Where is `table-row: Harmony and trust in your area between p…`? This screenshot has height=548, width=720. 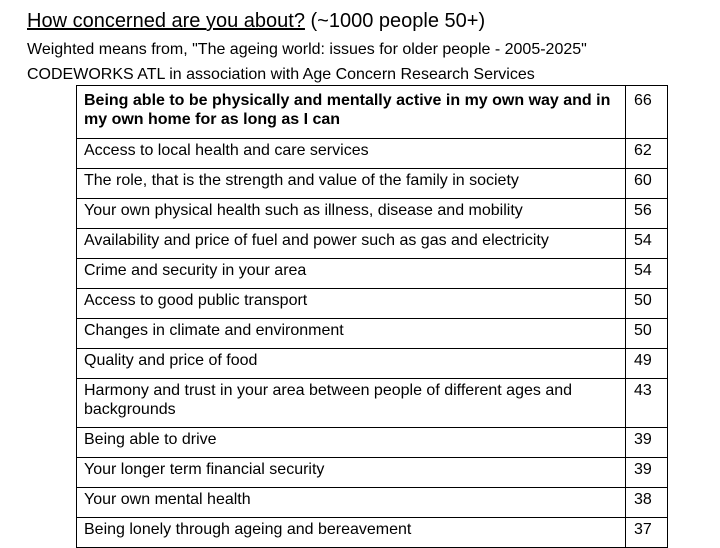
table-row: Harmony and trust in your area between p… is located at coordinates (372, 403).